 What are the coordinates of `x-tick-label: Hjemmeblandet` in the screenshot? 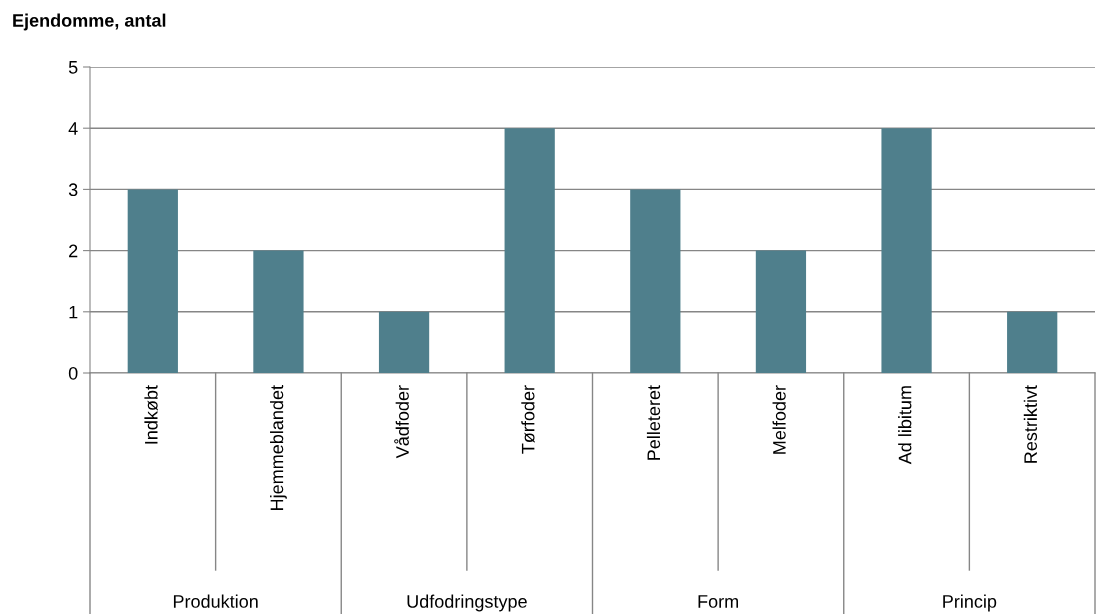 It's located at (278, 447).